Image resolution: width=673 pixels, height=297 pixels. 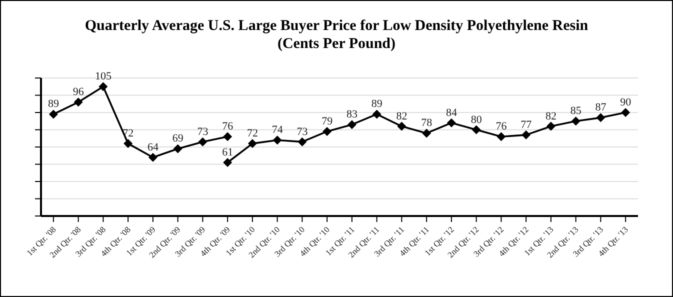 I want to click on data-label: 80, so click(x=476, y=120).